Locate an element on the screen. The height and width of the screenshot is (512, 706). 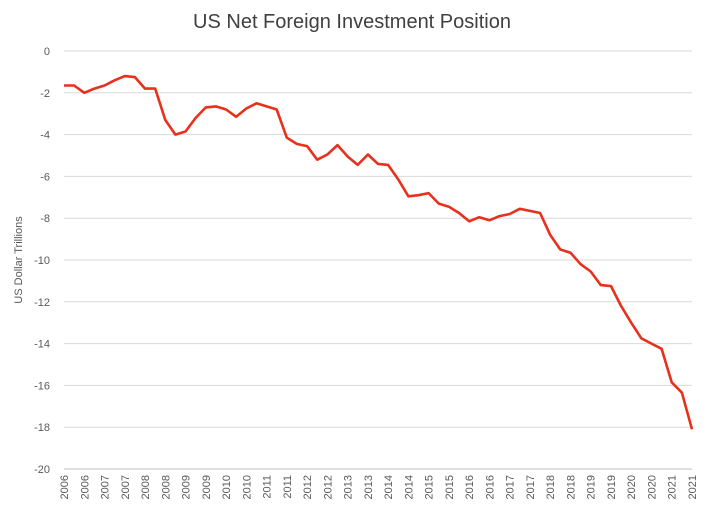
y-tick-label: -20 is located at coordinates (42, 470).